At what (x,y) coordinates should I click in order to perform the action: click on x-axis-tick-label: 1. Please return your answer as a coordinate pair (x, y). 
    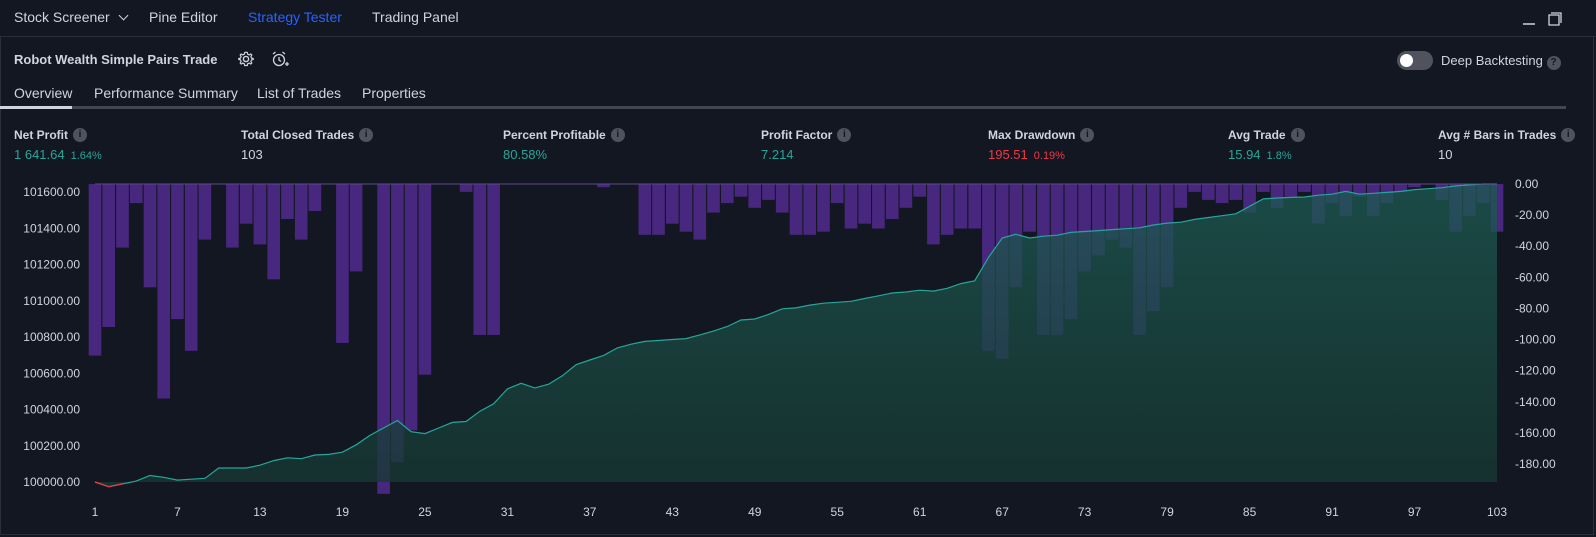
    Looking at the image, I should click on (95, 512).